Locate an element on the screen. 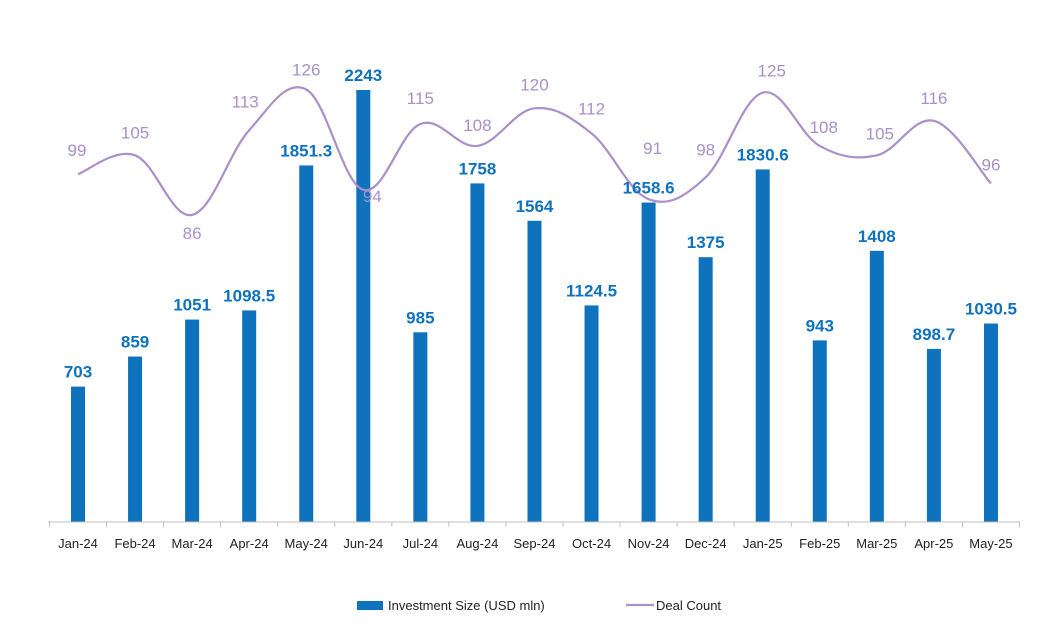  bar-data-label: 1030.5 is located at coordinates (991, 309).